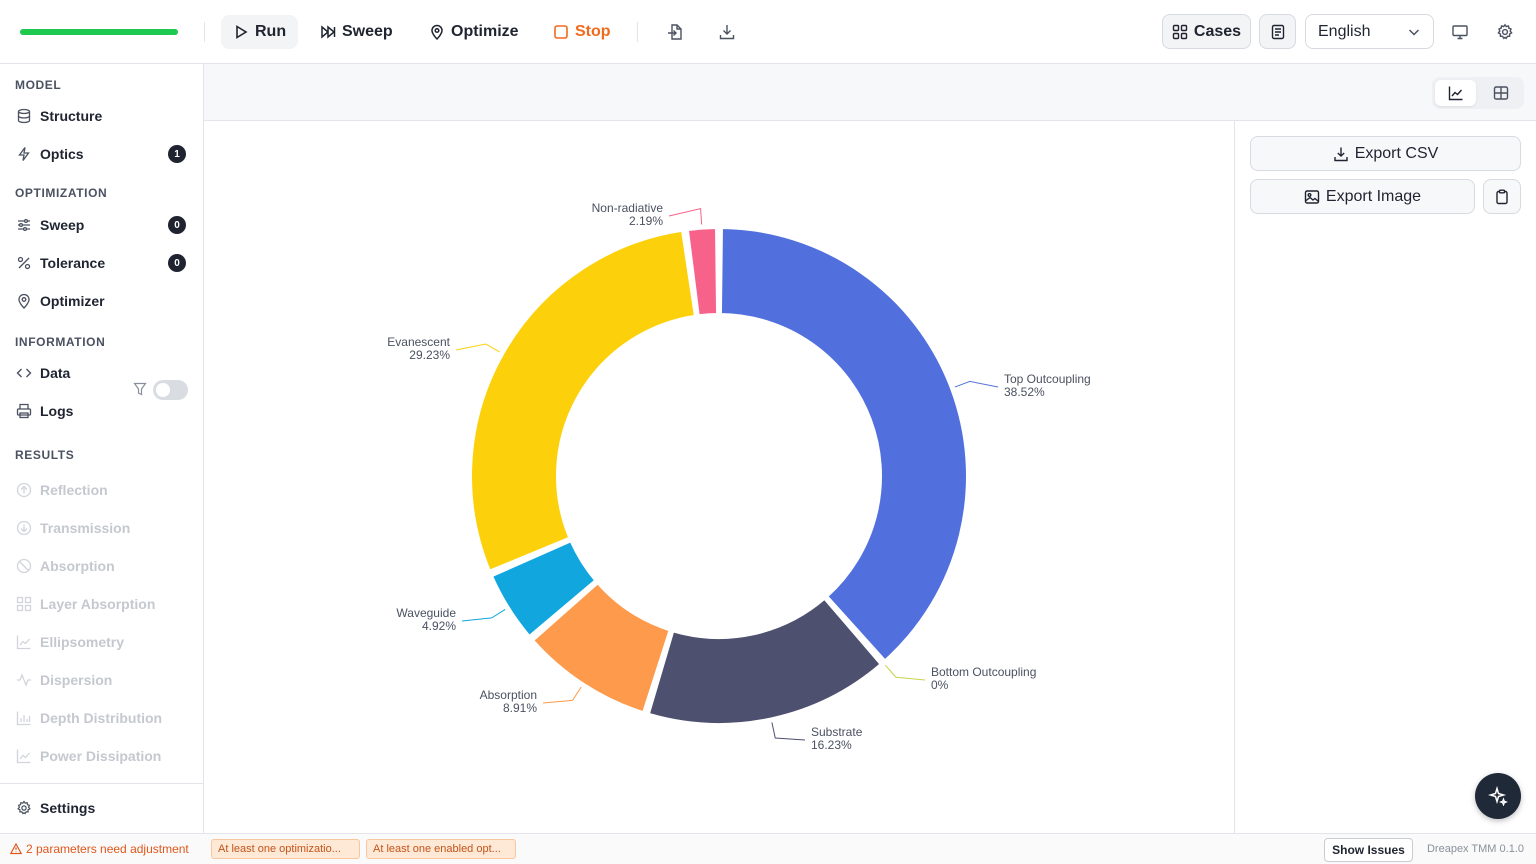 The height and width of the screenshot is (864, 1536). Describe the element at coordinates (170, 390) in the screenshot. I see `results-filter-toggle` at that location.